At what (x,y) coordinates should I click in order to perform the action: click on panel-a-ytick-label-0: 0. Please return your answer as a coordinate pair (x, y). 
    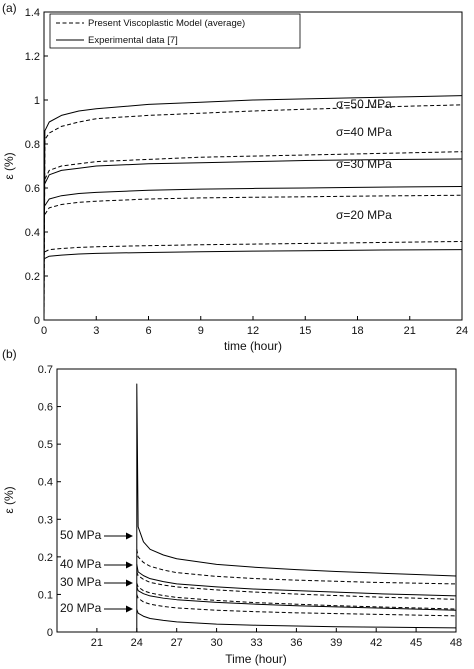
    Looking at the image, I should click on (37, 321).